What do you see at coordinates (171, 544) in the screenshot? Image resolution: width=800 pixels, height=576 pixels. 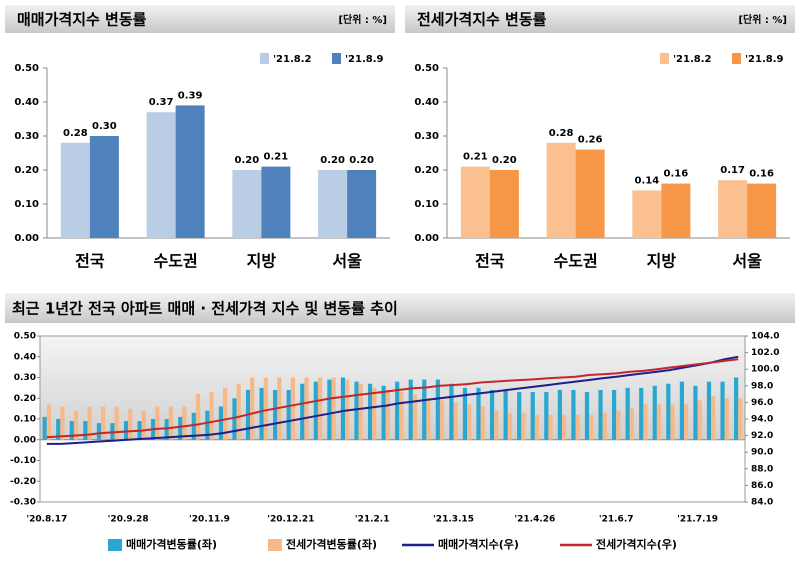 I see `legend-label: 매매가격변동률(좌)` at bounding box center [171, 544].